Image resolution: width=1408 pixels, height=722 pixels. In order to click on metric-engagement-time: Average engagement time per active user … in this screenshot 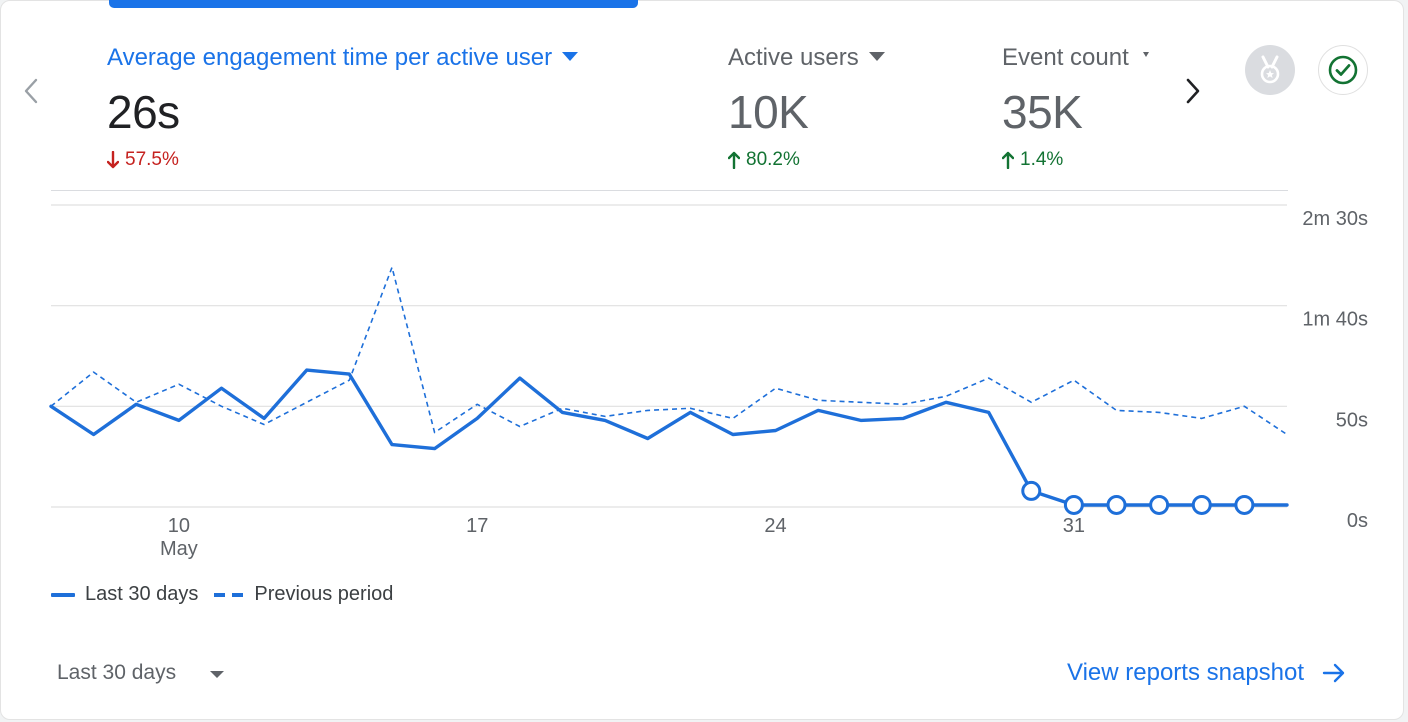, I will do `click(343, 106)`.